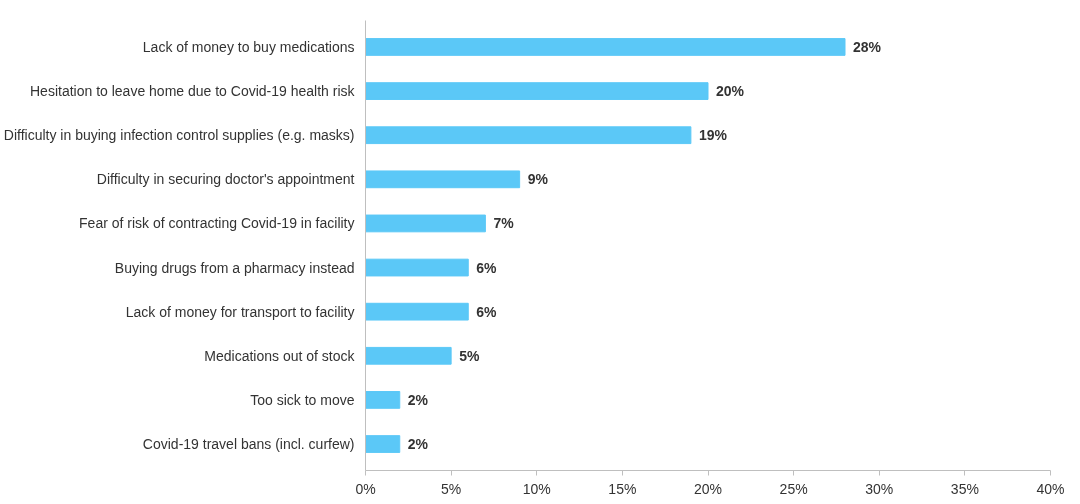 Image resolution: width=1080 pixels, height=504 pixels. I want to click on y-tick-label: Difficulty in buying infection control supplies (e.g. masks), so click(179, 135).